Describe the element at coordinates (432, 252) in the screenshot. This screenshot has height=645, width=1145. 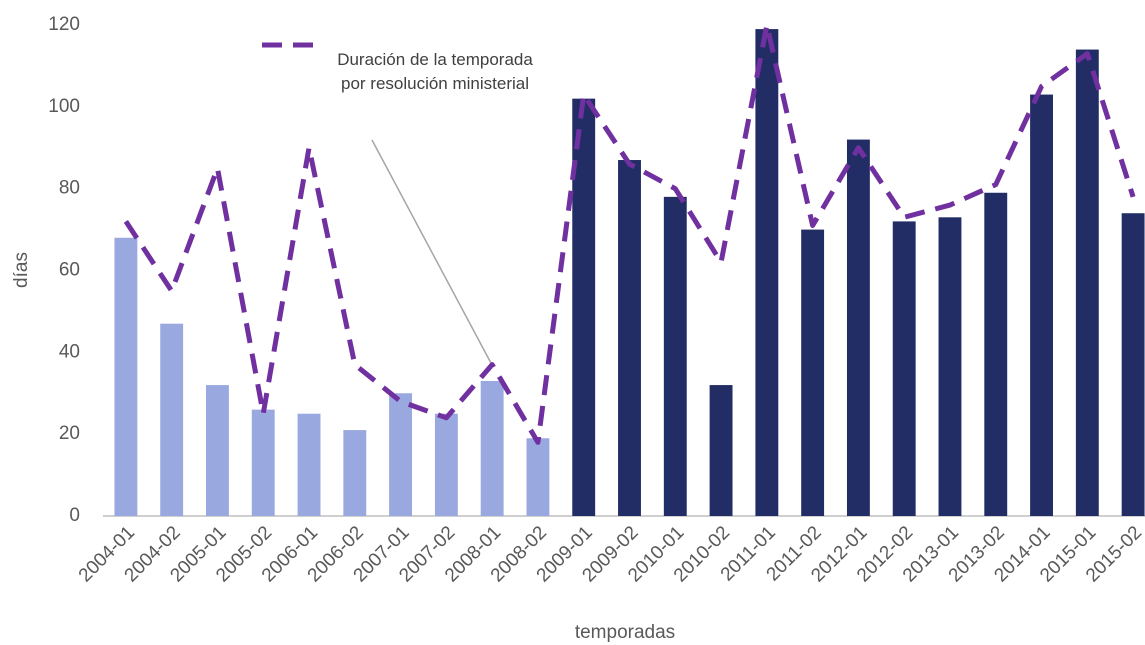
I see `legend-leader` at that location.